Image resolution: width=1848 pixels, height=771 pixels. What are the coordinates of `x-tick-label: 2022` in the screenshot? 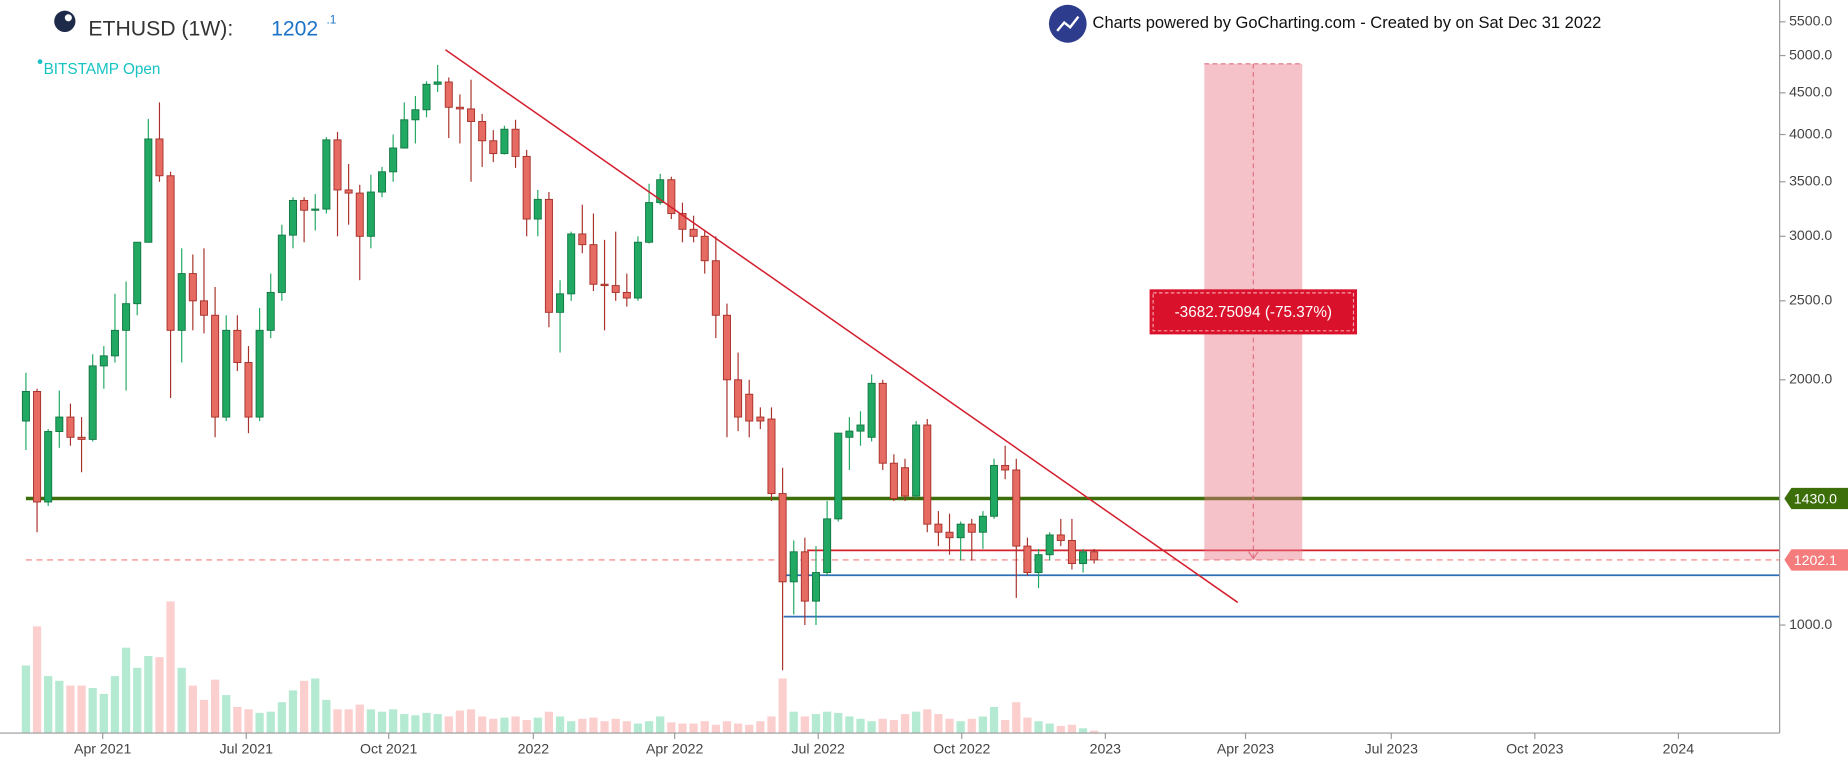 It's located at (534, 749).